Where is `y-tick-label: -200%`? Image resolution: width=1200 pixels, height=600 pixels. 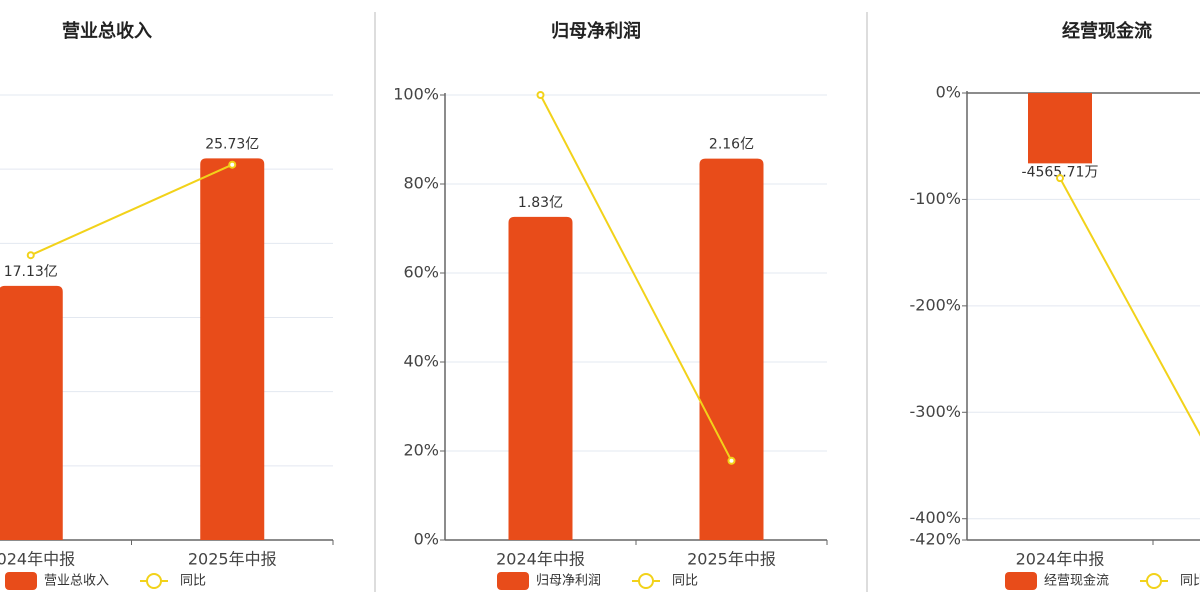 y-tick-label: -200% is located at coordinates (935, 304).